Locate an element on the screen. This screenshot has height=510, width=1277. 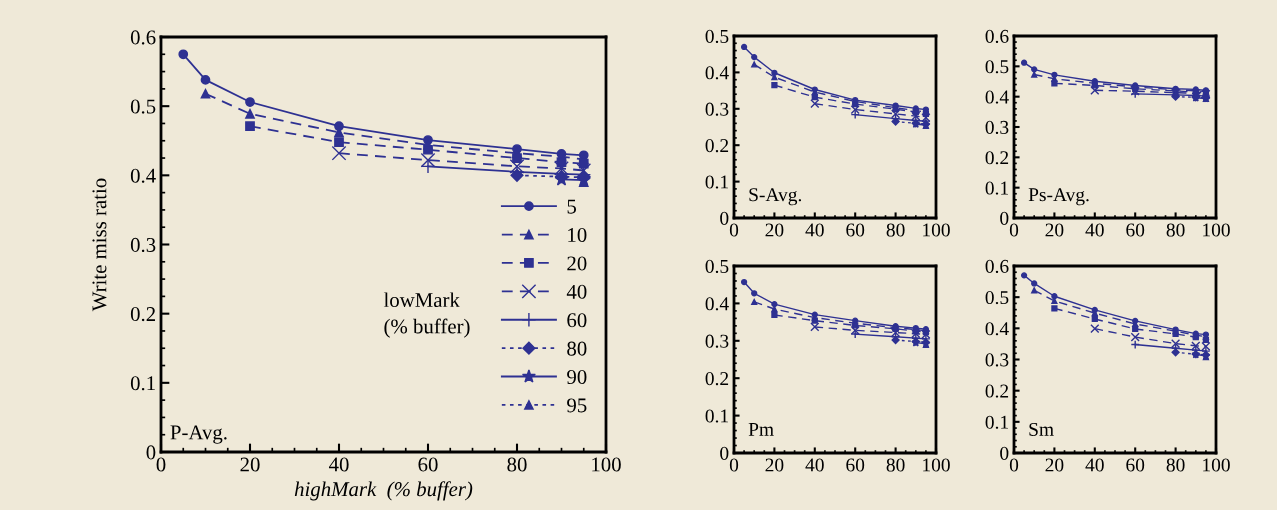
legend-label: 20 is located at coordinates (577, 263).